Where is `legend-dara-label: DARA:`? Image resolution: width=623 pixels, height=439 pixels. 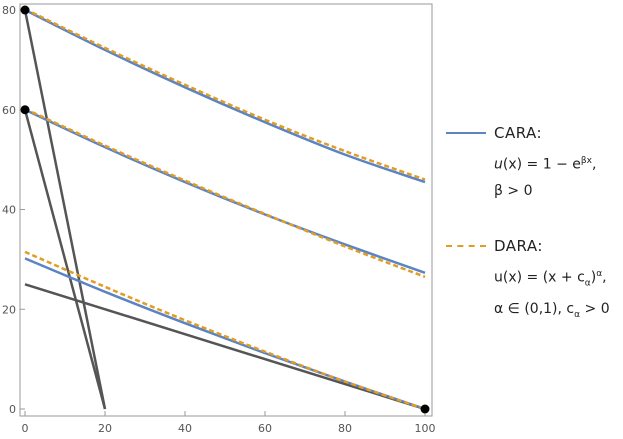 legend-dara-label: DARA: is located at coordinates (518, 246).